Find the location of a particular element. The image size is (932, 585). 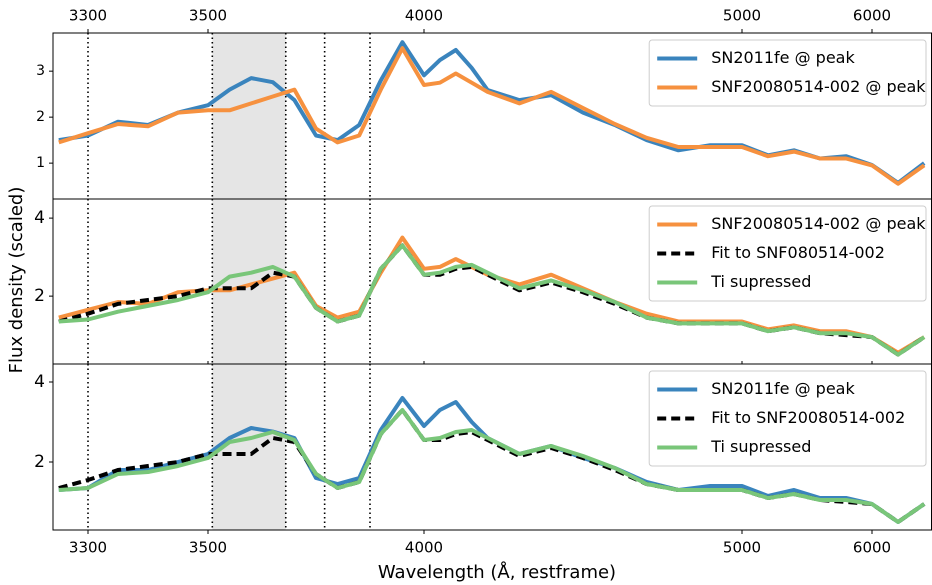

x-tick-label-top: 3500 is located at coordinates (208, 16).